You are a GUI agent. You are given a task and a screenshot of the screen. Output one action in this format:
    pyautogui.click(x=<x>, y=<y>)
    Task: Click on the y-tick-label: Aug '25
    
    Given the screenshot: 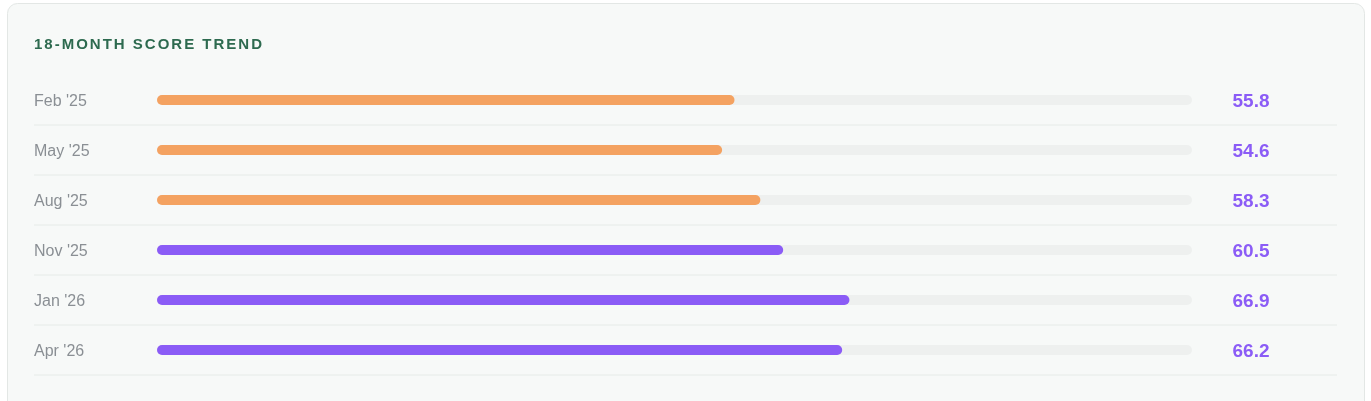 What is the action you would take?
    pyautogui.click(x=61, y=200)
    